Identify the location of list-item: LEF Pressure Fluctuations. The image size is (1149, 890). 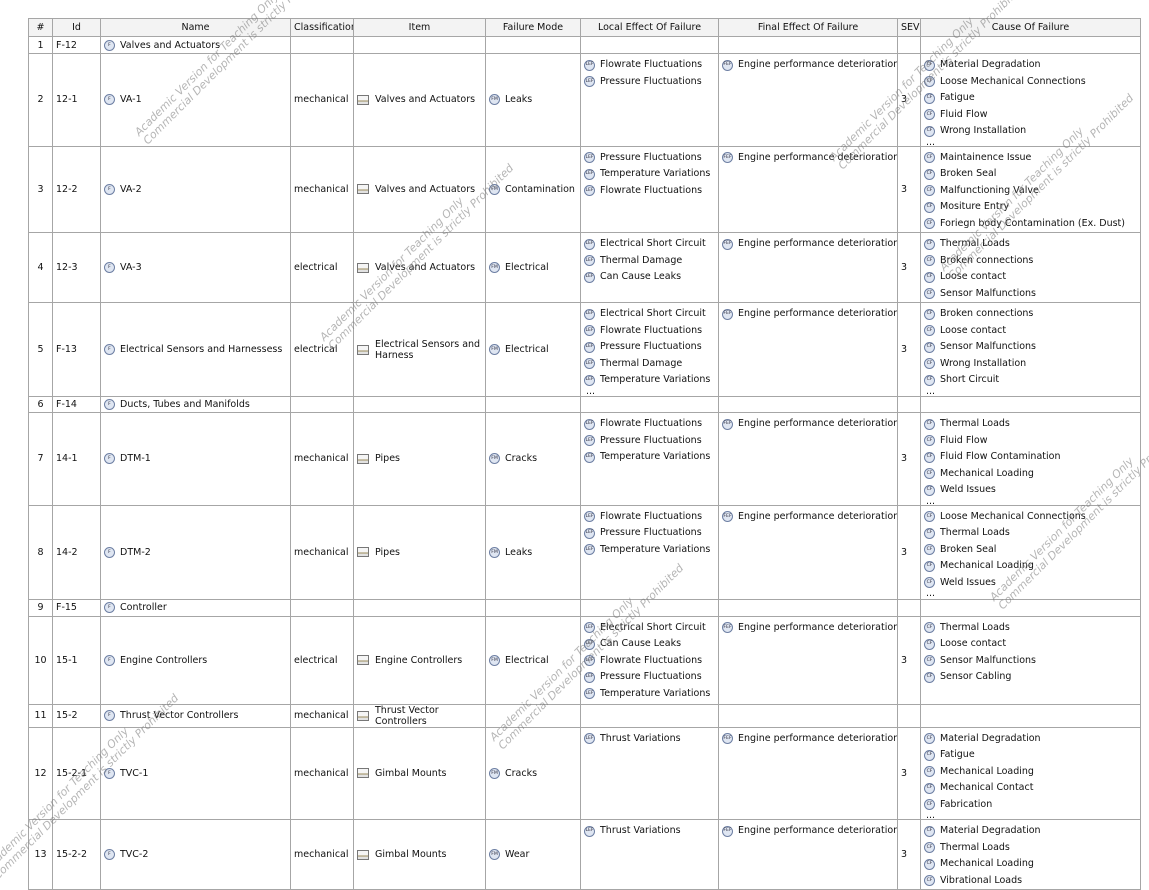
(649, 441).